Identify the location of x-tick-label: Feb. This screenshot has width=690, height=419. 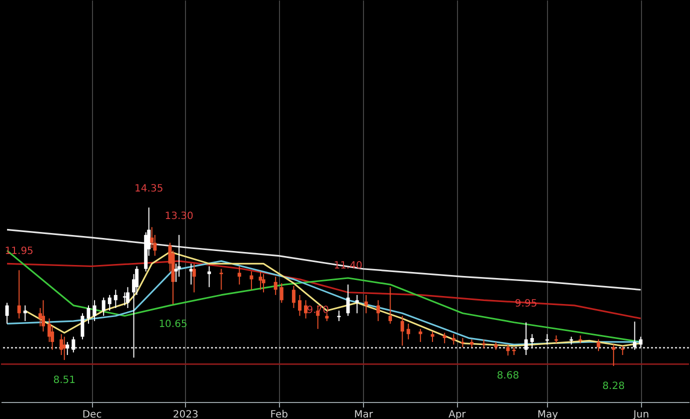
(279, 414).